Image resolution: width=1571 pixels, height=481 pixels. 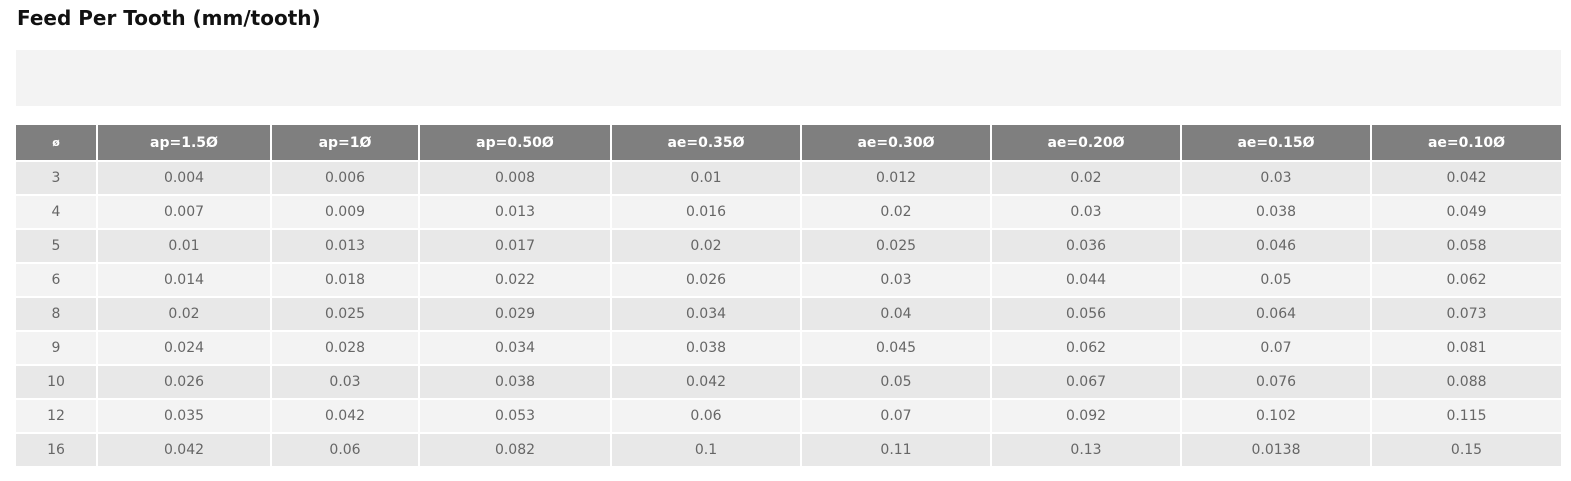 I want to click on table-row: 4 0.007 0.009 0.013 0.016 0.02 0.03 0.038 0.049, so click(x=788, y=211).